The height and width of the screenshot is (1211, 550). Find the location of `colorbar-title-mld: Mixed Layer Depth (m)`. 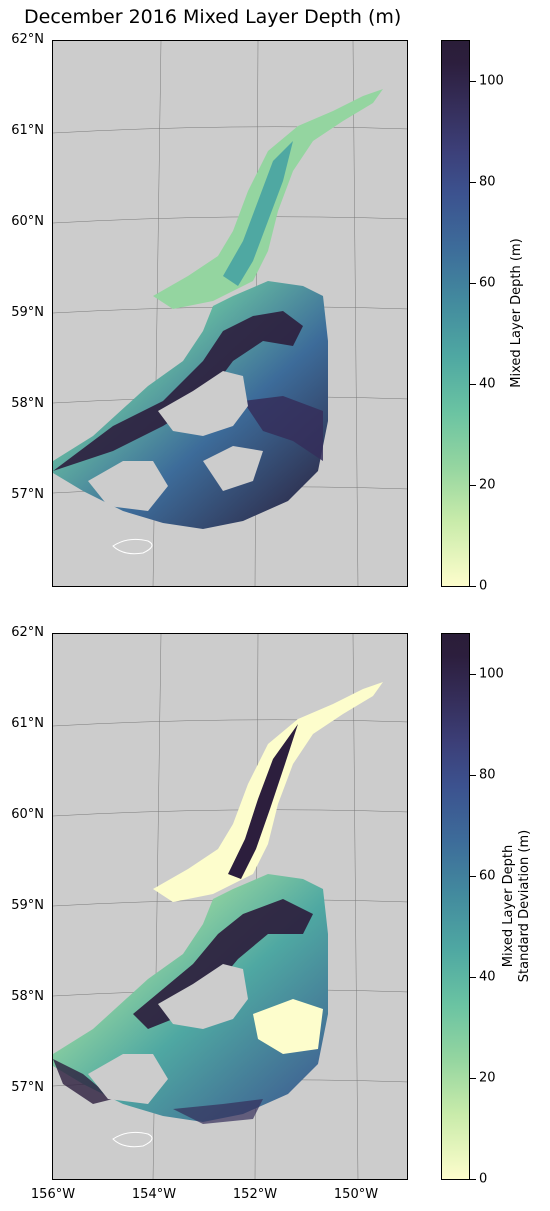

colorbar-title-mld: Mixed Layer Depth (m) is located at coordinates (517, 312).